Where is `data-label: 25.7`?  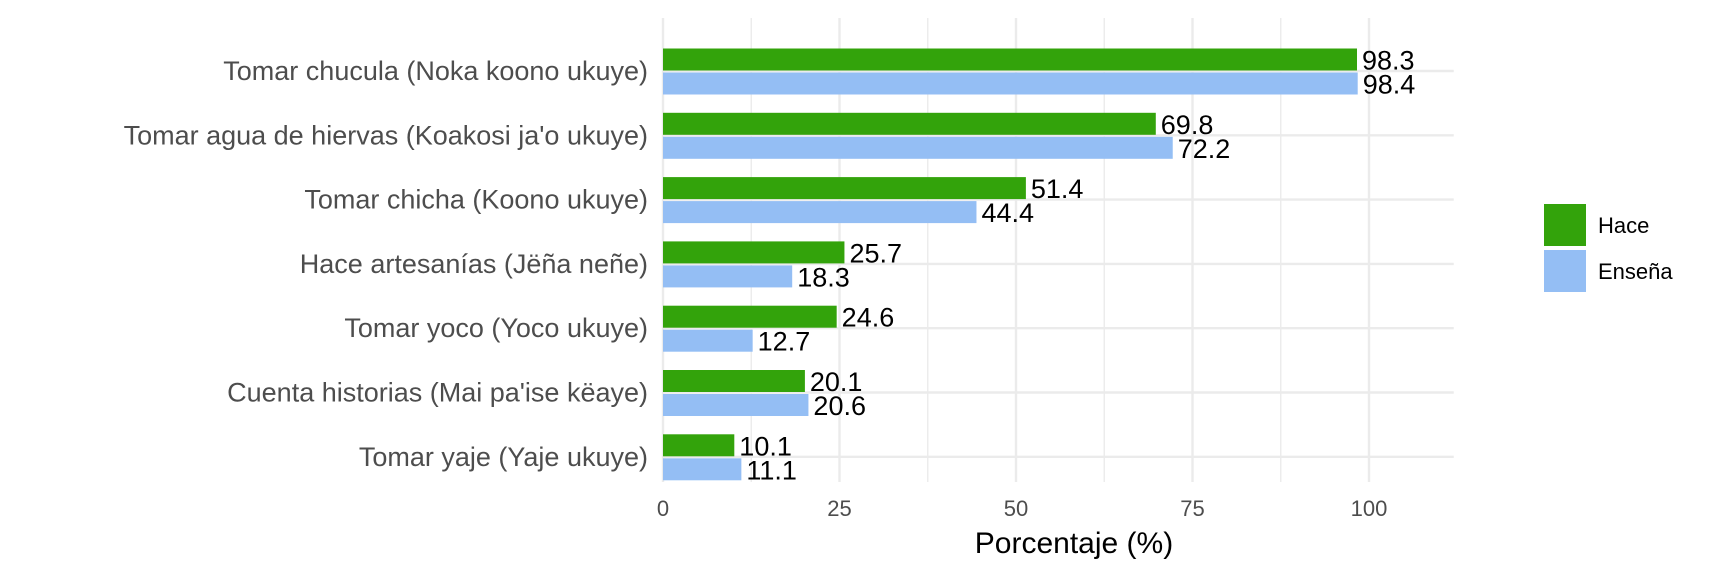 data-label: 25.7 is located at coordinates (875, 253).